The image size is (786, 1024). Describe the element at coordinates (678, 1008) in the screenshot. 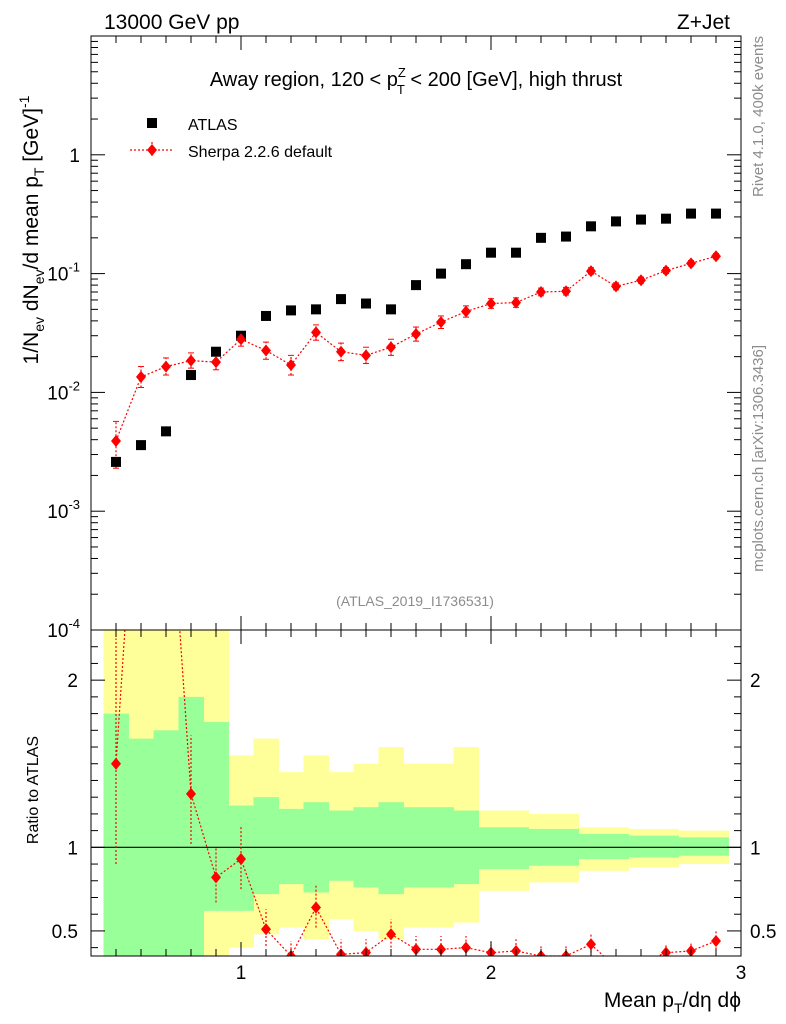

I see `xlabel-sub-t: T` at that location.